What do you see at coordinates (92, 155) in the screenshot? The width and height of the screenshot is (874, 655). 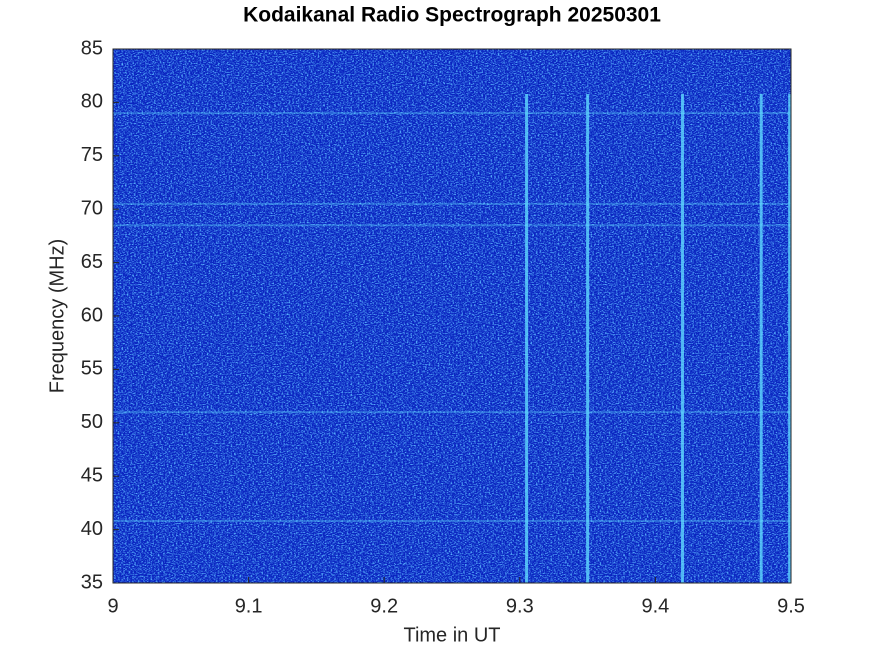 I see `y-tick-label: 75` at bounding box center [92, 155].